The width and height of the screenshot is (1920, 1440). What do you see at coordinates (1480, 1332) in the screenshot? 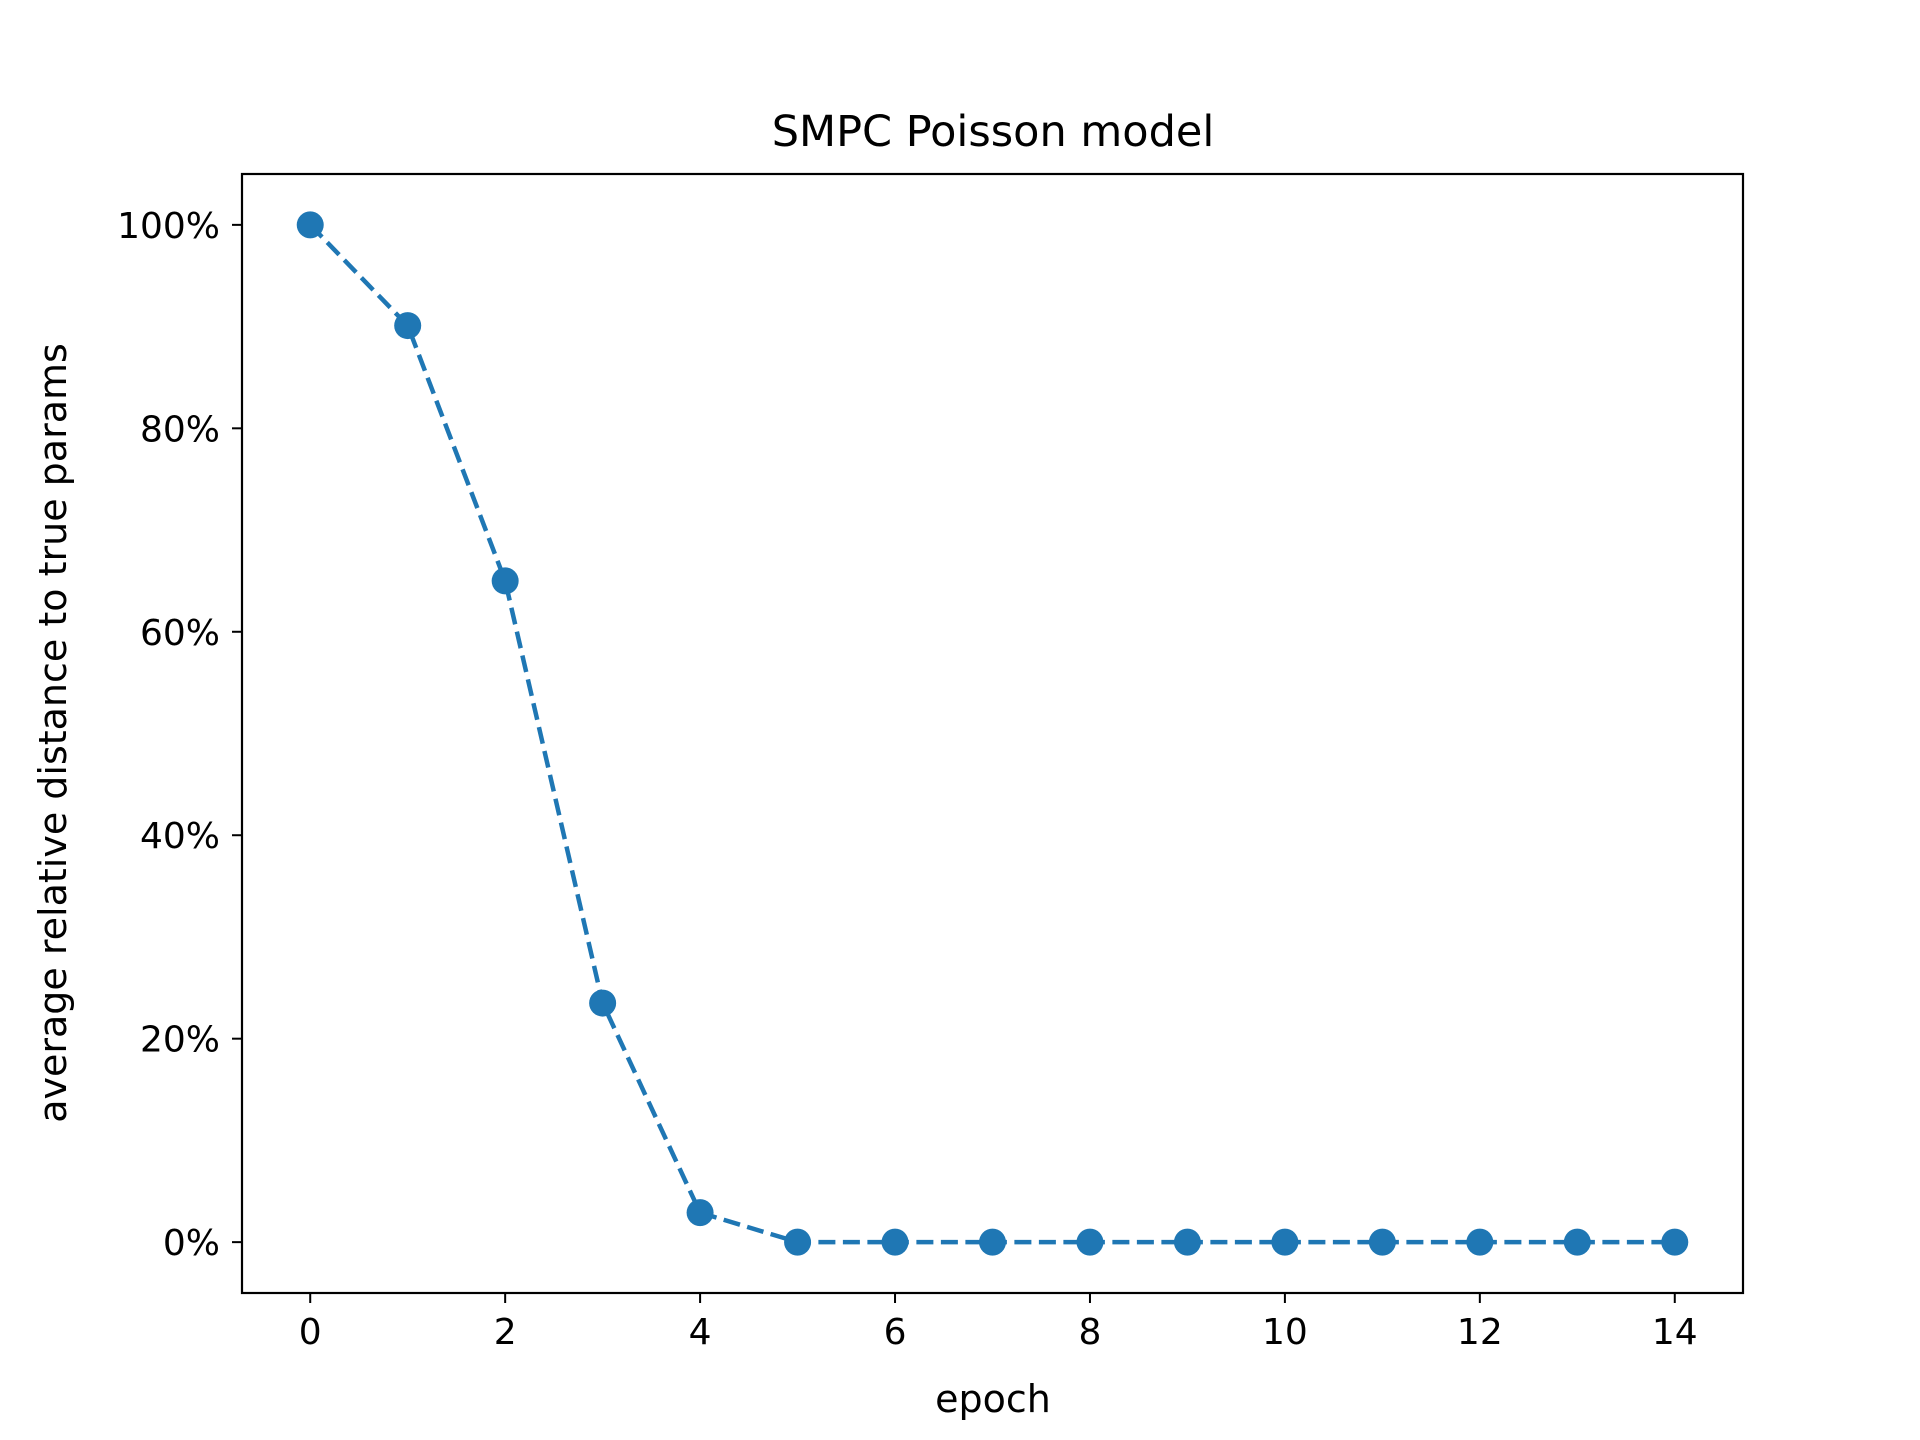
I see `x-tick-label: 12` at bounding box center [1480, 1332].